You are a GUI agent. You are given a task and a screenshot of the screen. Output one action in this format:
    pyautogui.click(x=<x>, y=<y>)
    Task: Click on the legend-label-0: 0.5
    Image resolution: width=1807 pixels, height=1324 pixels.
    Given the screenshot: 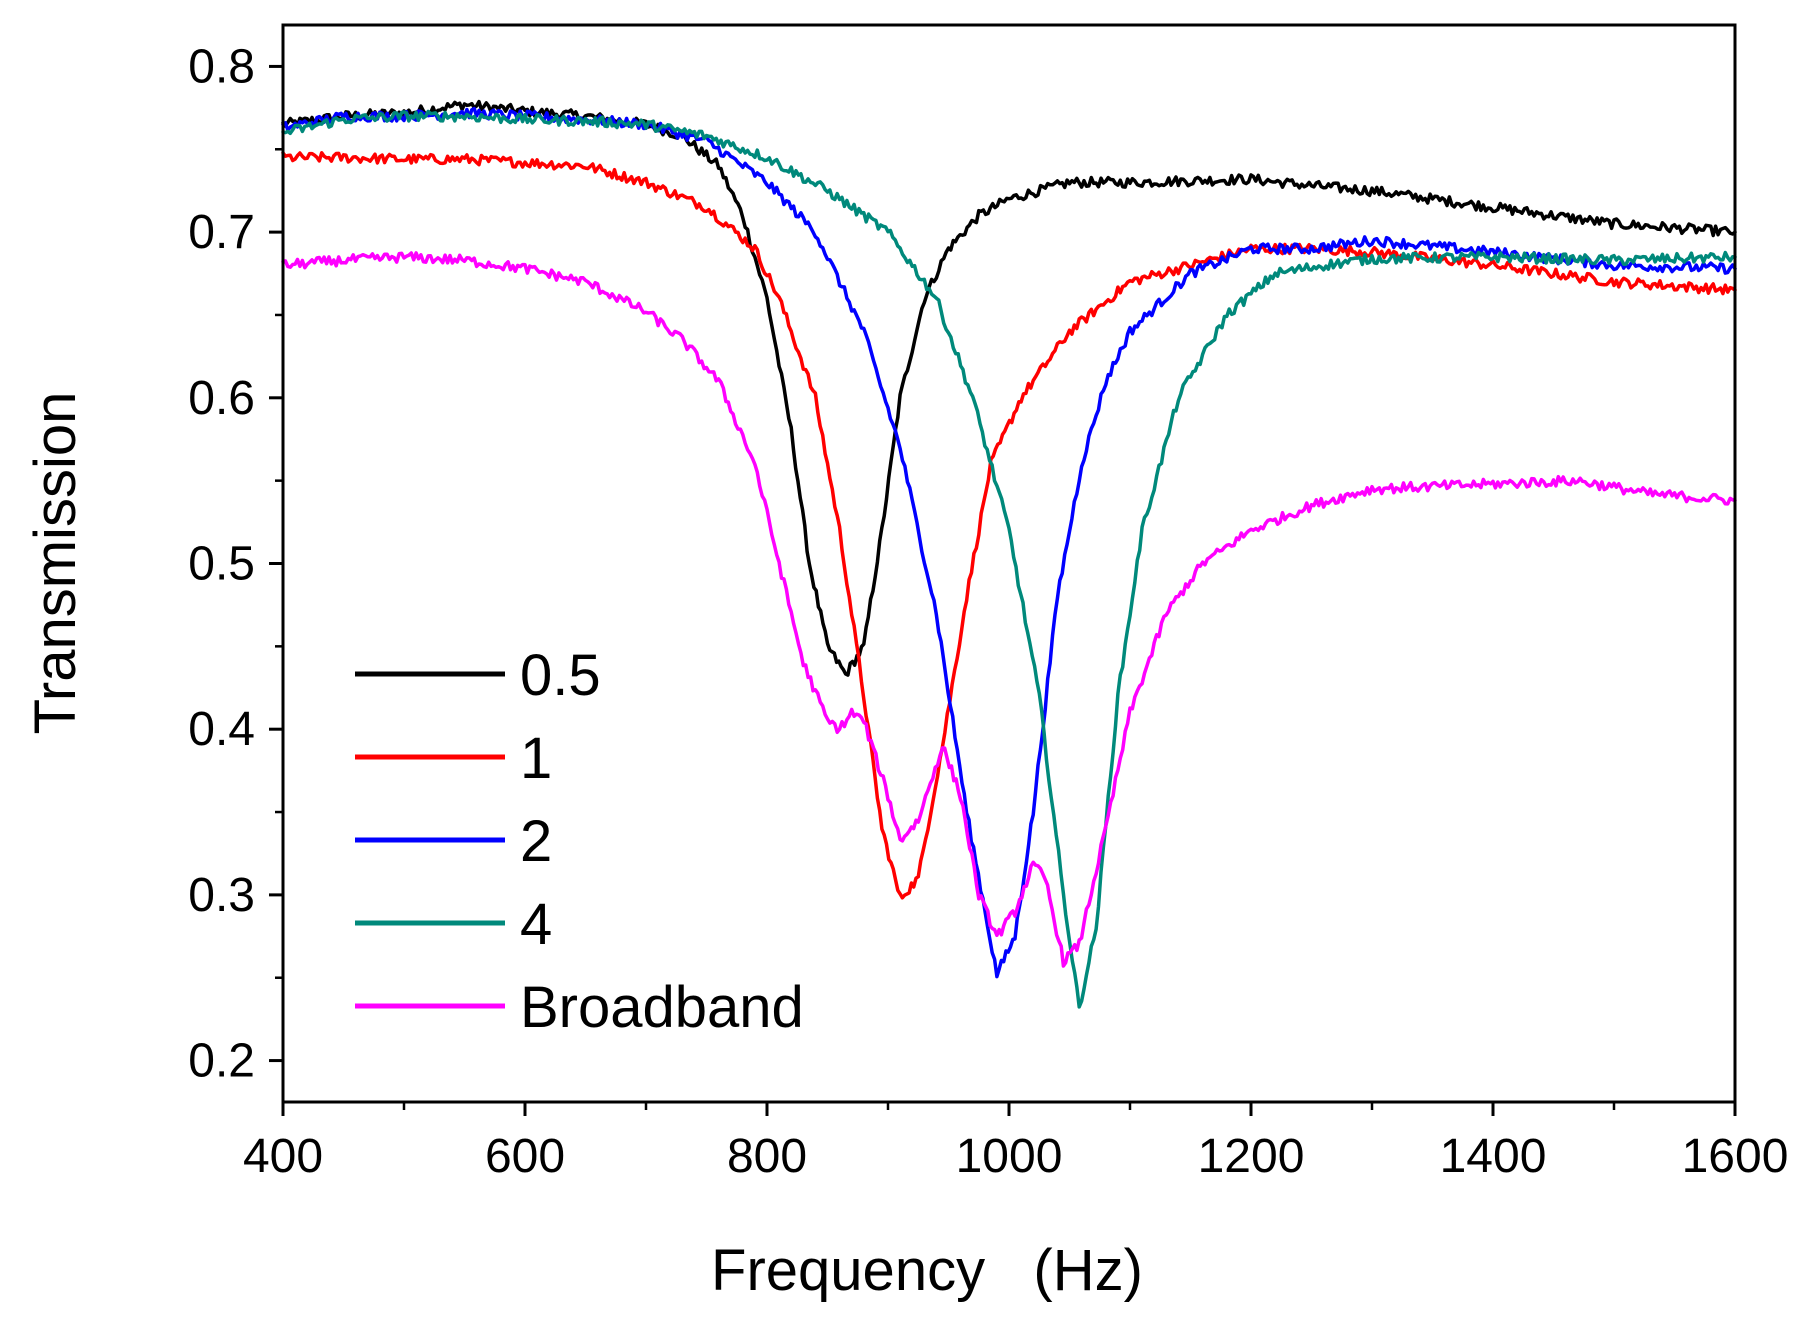 What is the action you would take?
    pyautogui.click(x=560, y=675)
    